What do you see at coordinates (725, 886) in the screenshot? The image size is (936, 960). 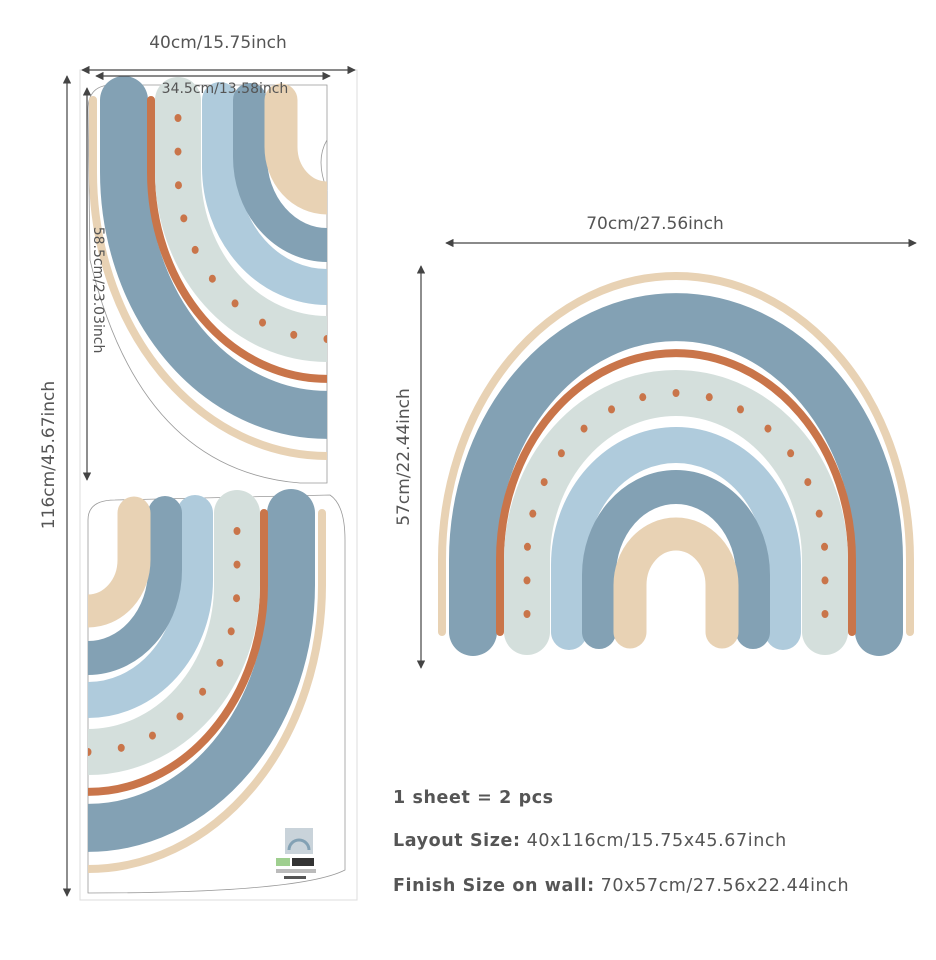 I see `finish-size-value: 70x57cm/27.56x22.44inch` at bounding box center [725, 886].